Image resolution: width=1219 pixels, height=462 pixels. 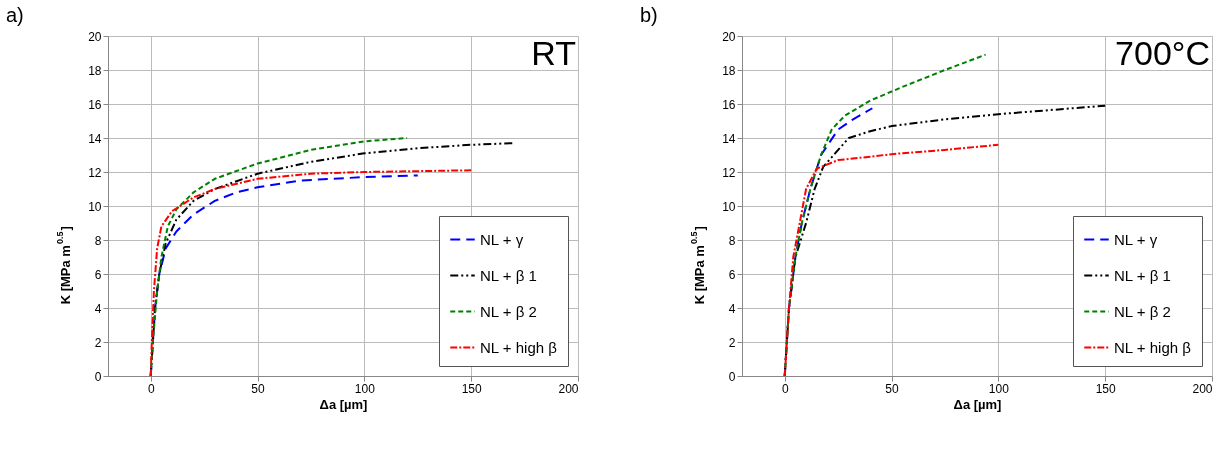 What do you see at coordinates (1162, 53) in the screenshot?
I see `annotation: 700°C` at bounding box center [1162, 53].